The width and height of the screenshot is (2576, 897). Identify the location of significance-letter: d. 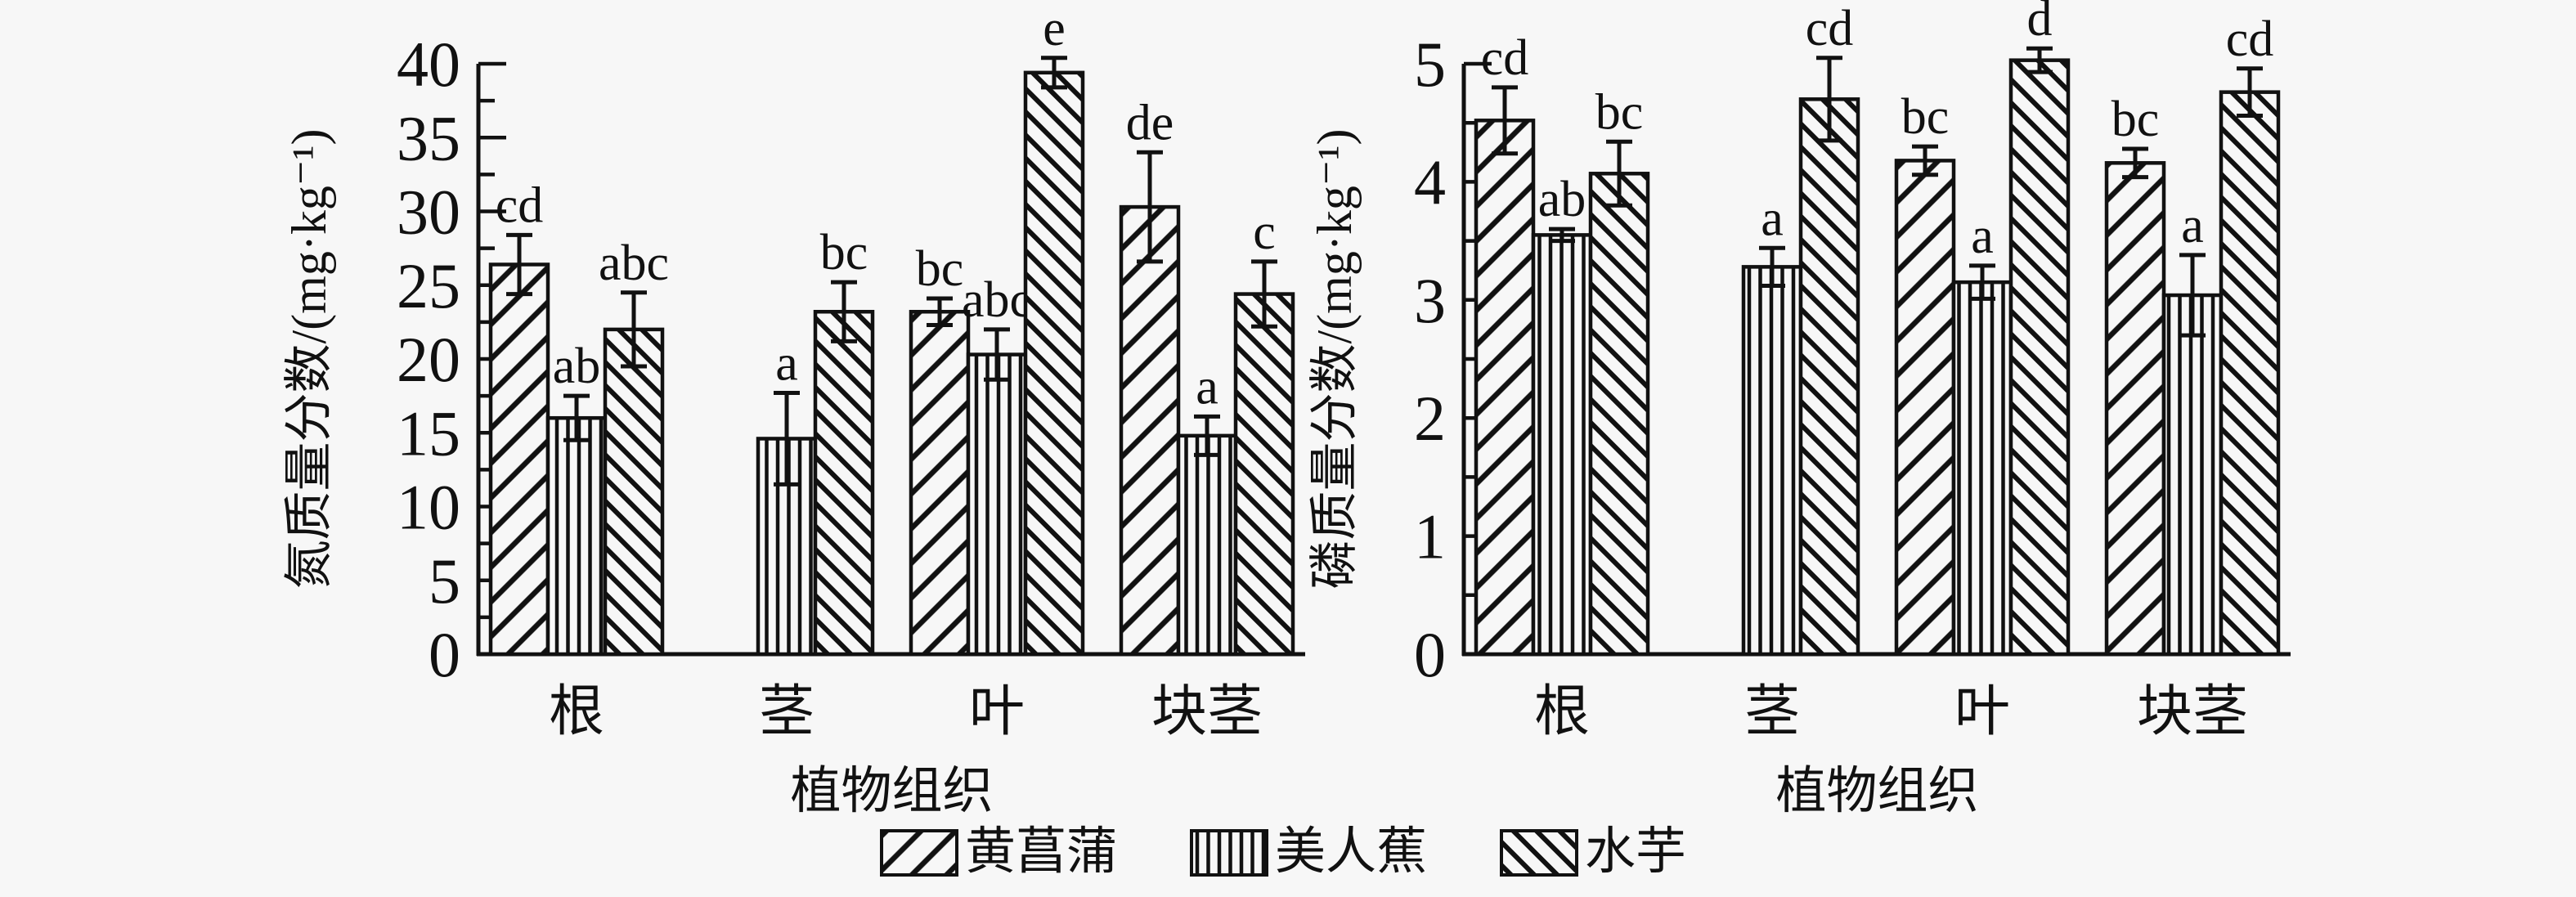
(2040, 23).